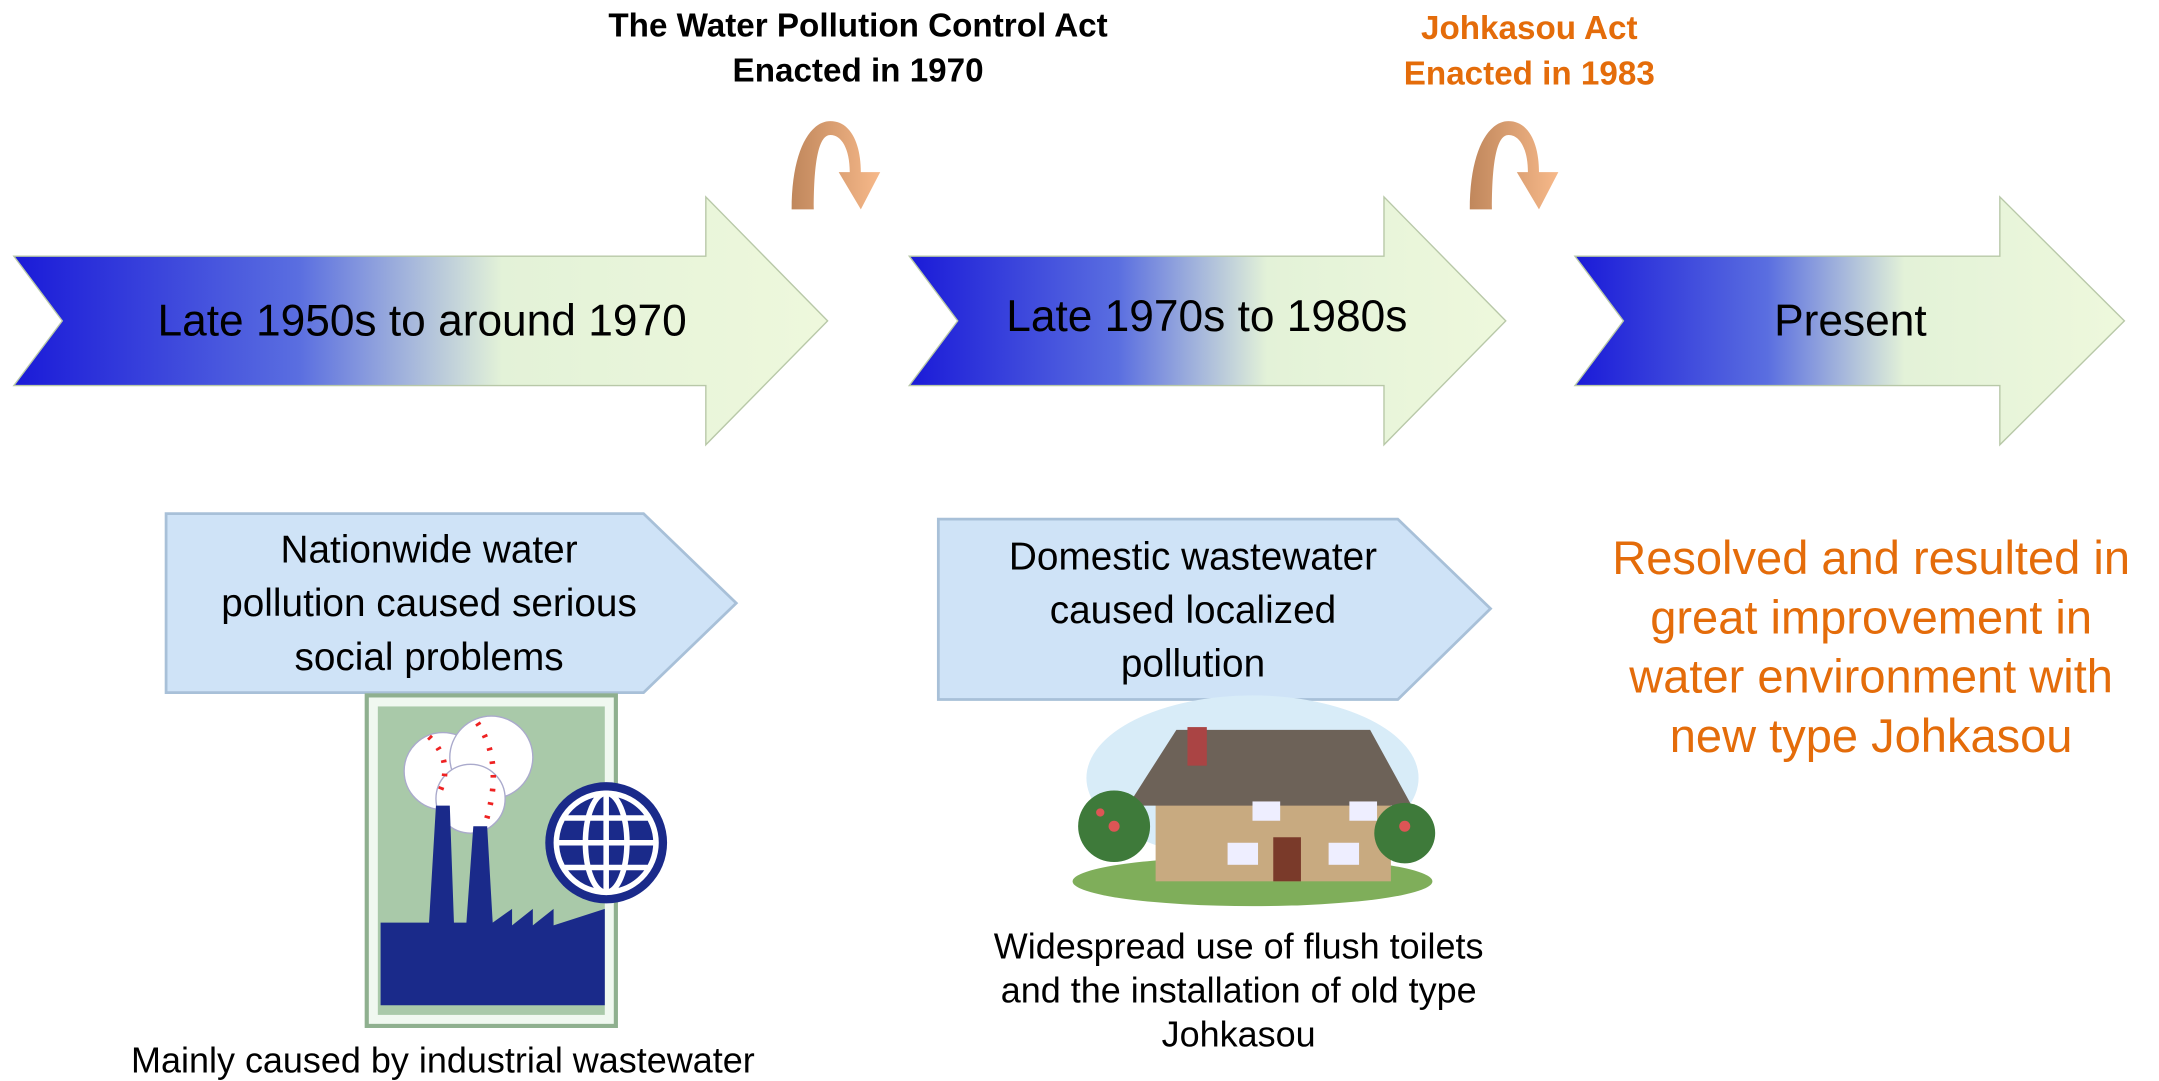 The width and height of the screenshot is (2159, 1081). I want to click on stage-label: Late 1950s to around 1970, so click(422, 320).